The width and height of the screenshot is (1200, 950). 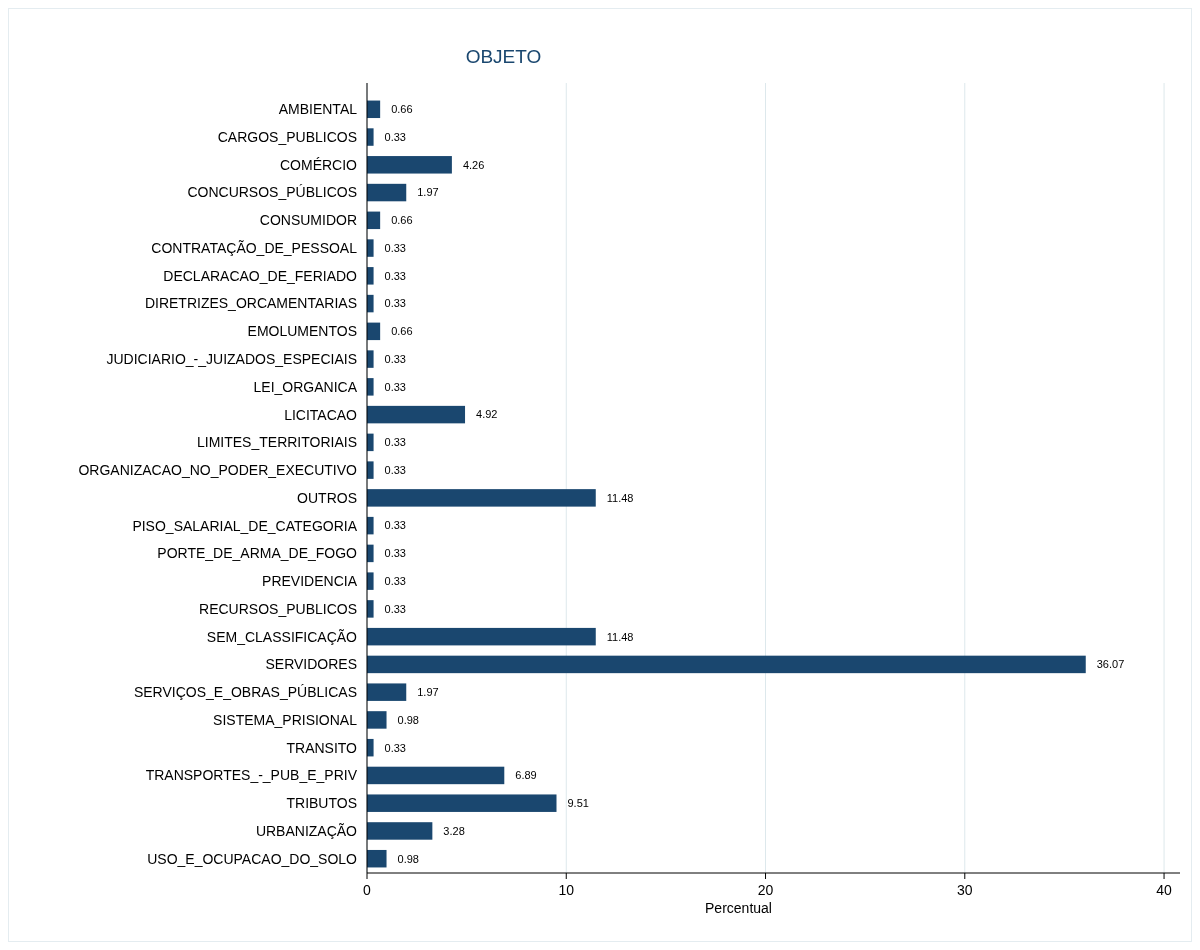 What do you see at coordinates (327, 497) in the screenshot?
I see `y-tick-label: OUTROS` at bounding box center [327, 497].